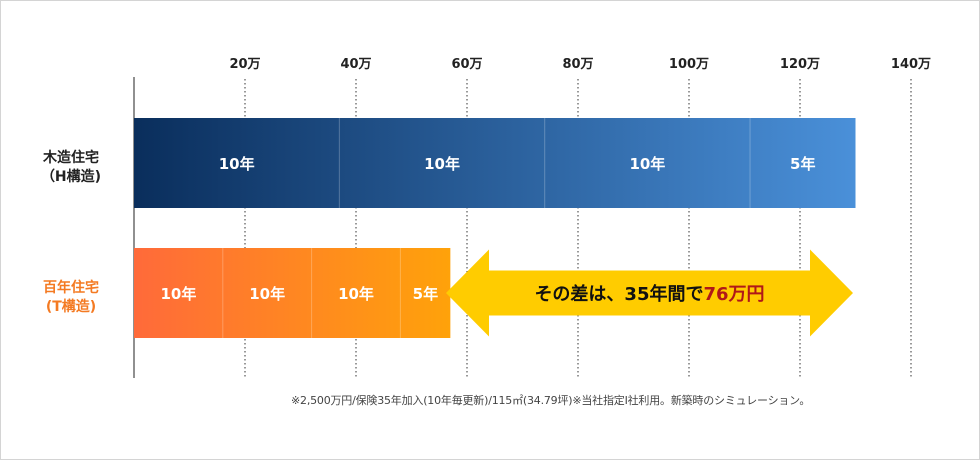  I want to click on x-tick-labels: 20万 40万 60万 80万 100万 120万 140万, so click(580, 64).